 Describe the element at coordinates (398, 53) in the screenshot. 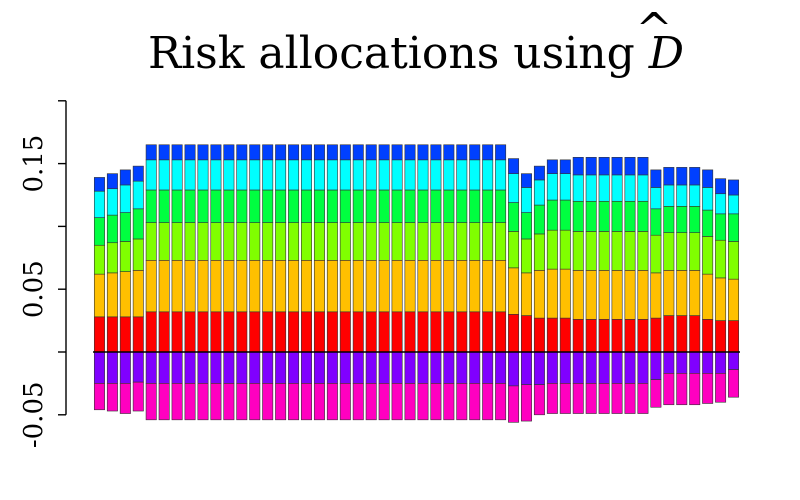

I see `chart-title-text: Risk allocations using` at that location.